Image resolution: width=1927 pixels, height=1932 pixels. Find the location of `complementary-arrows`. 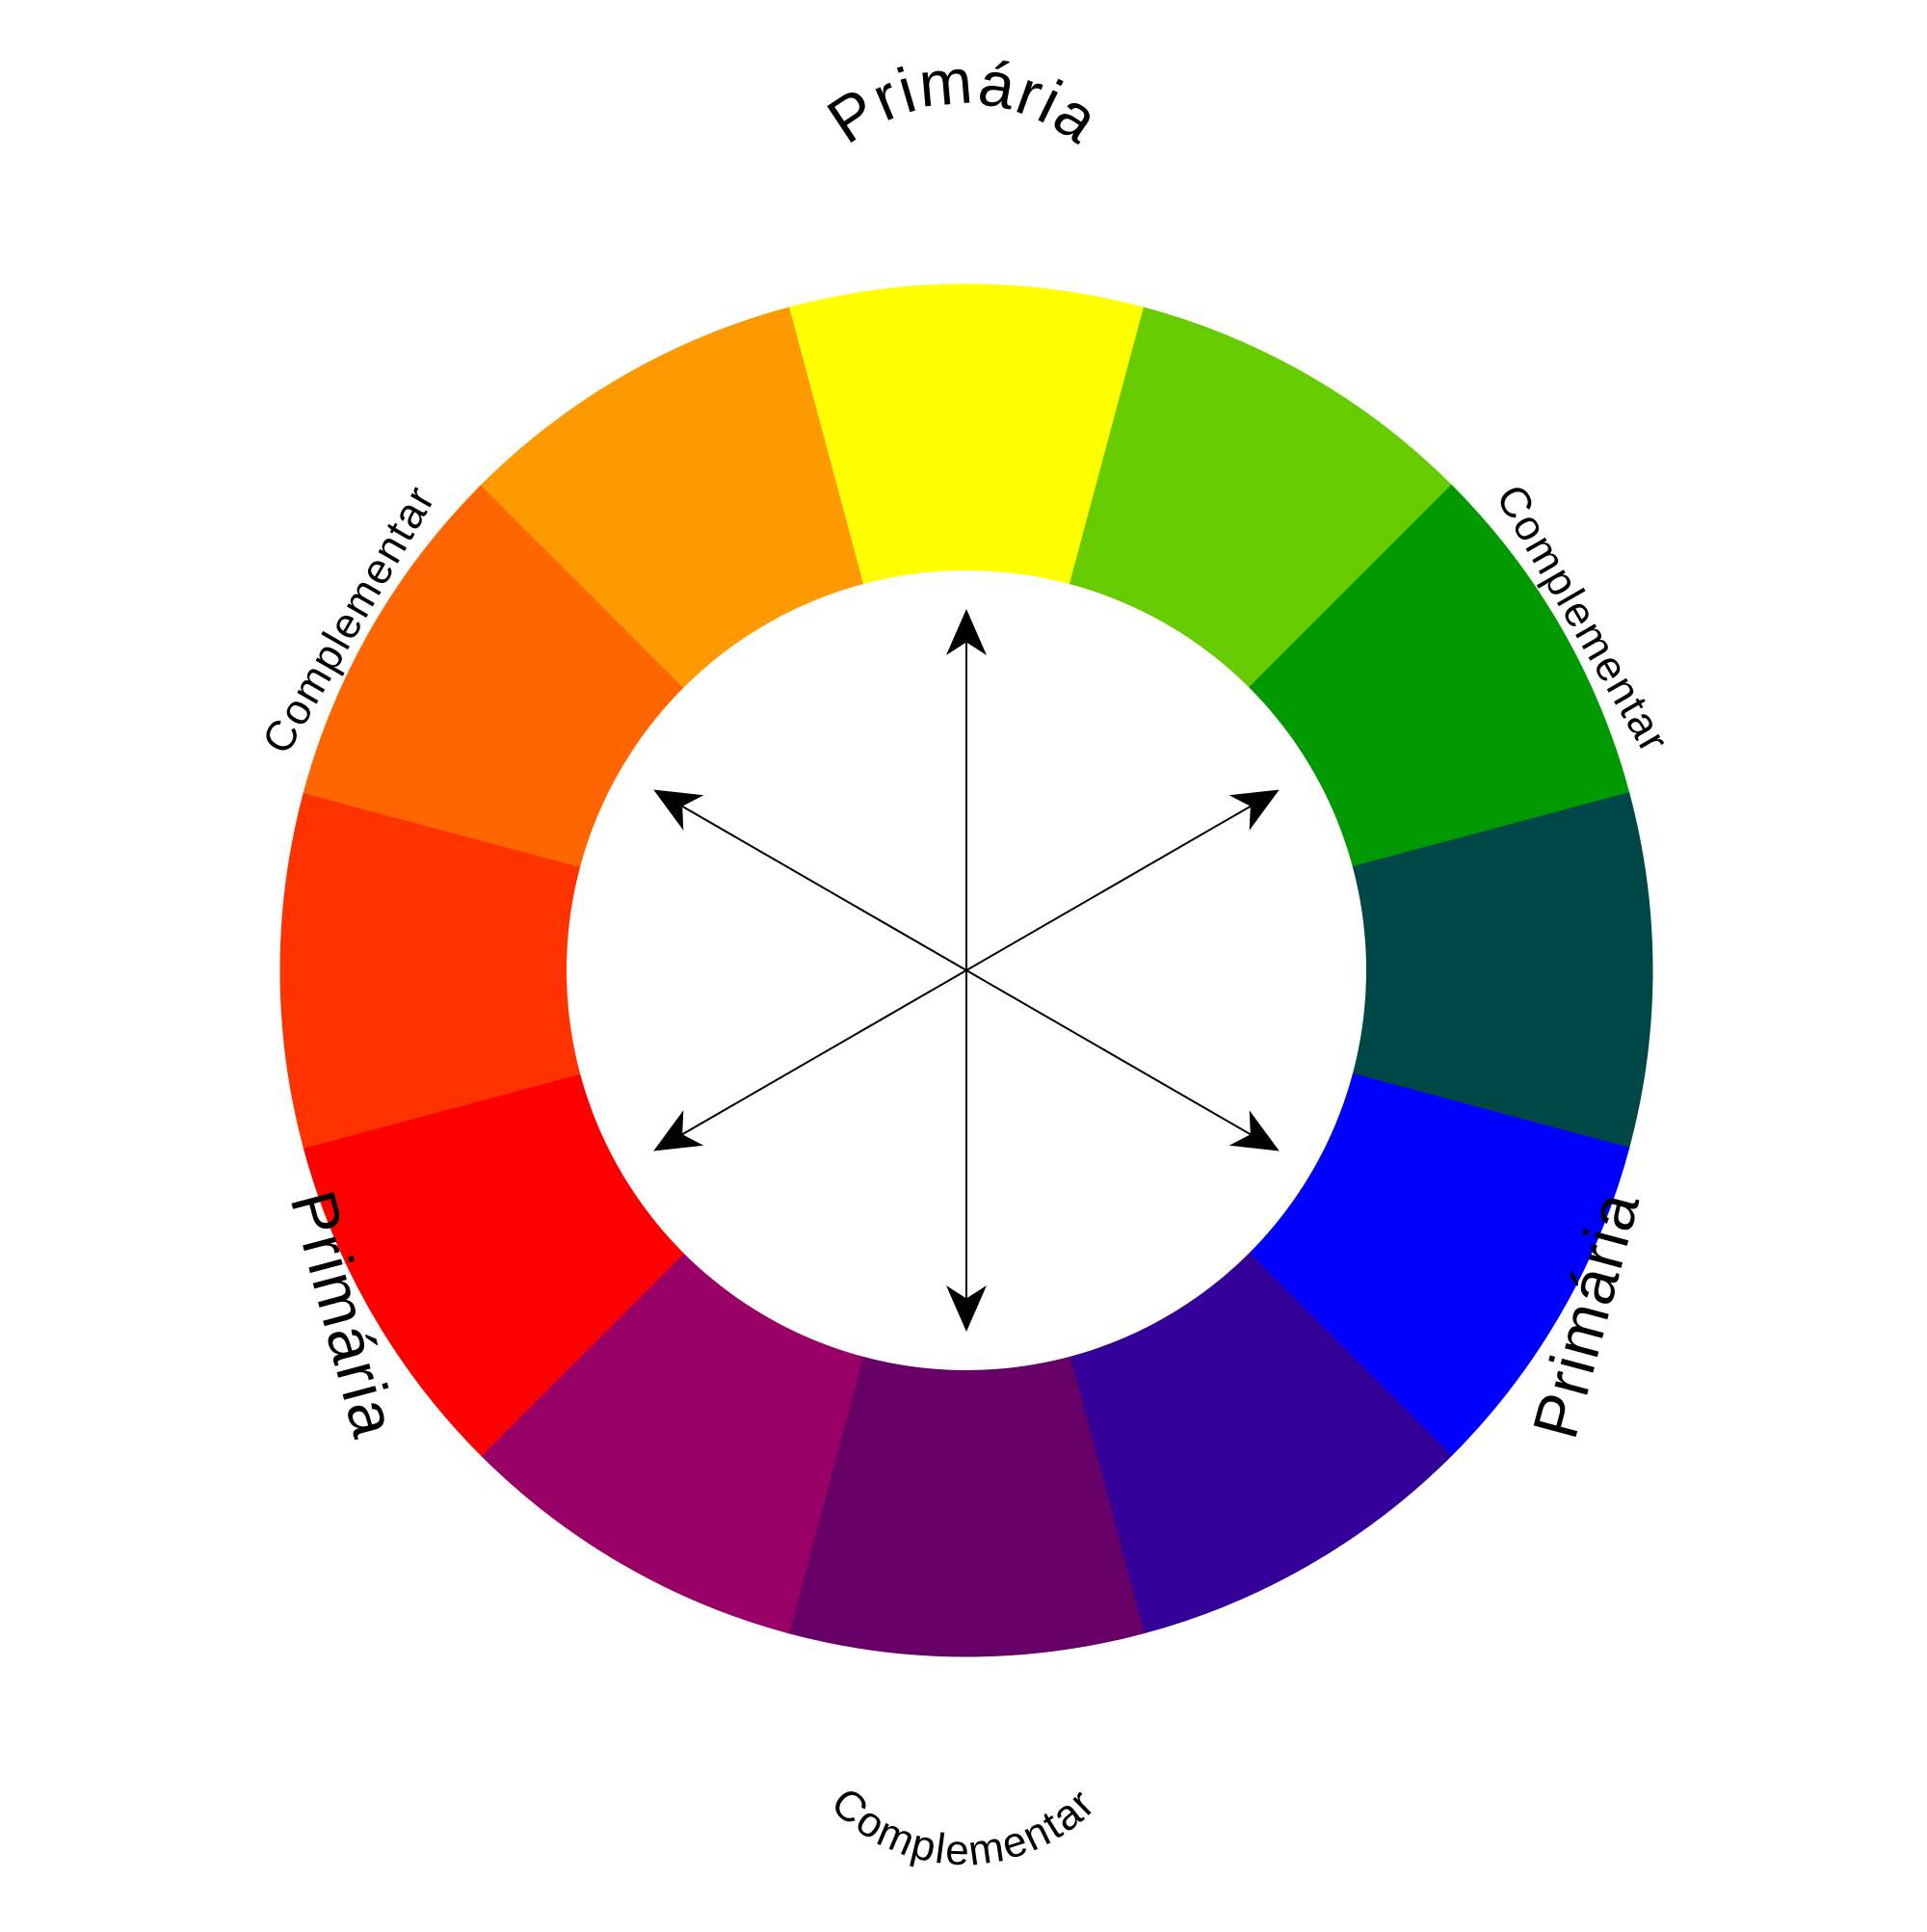

complementary-arrows is located at coordinates (967, 970).